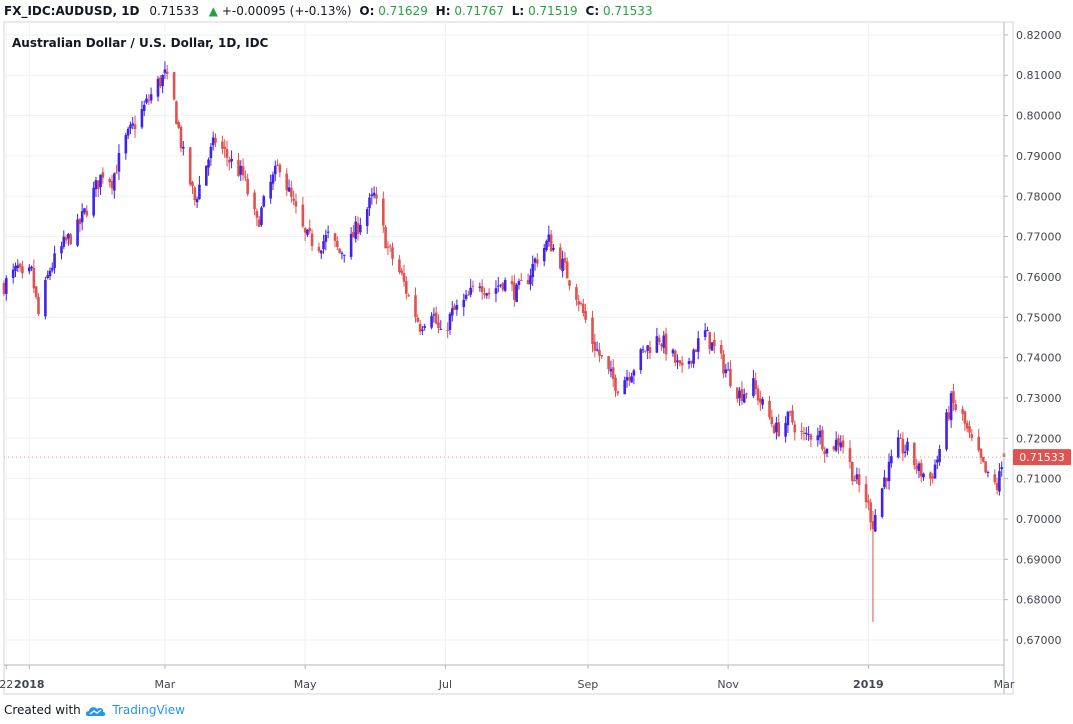 This screenshot has width=1073, height=724. Describe the element at coordinates (95, 711) in the screenshot. I see `tradingview-cloud-icon` at that location.